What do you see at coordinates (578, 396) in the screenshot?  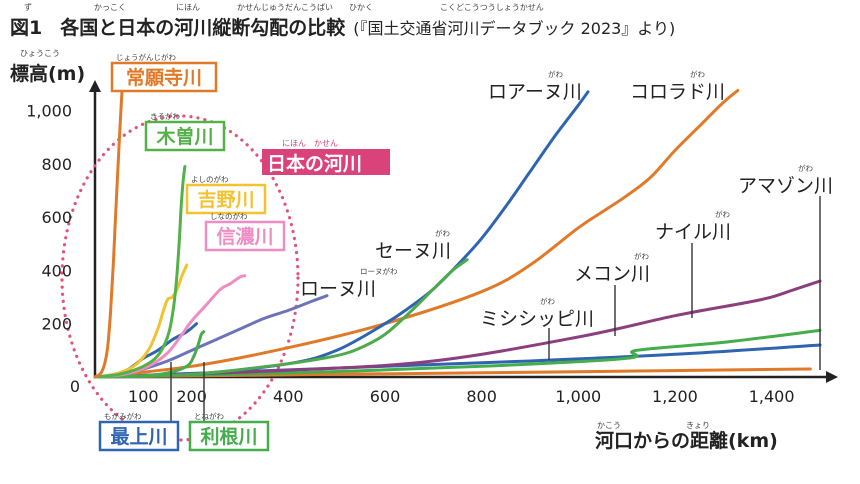 I see `x-tick-label: 1,000` at bounding box center [578, 396].